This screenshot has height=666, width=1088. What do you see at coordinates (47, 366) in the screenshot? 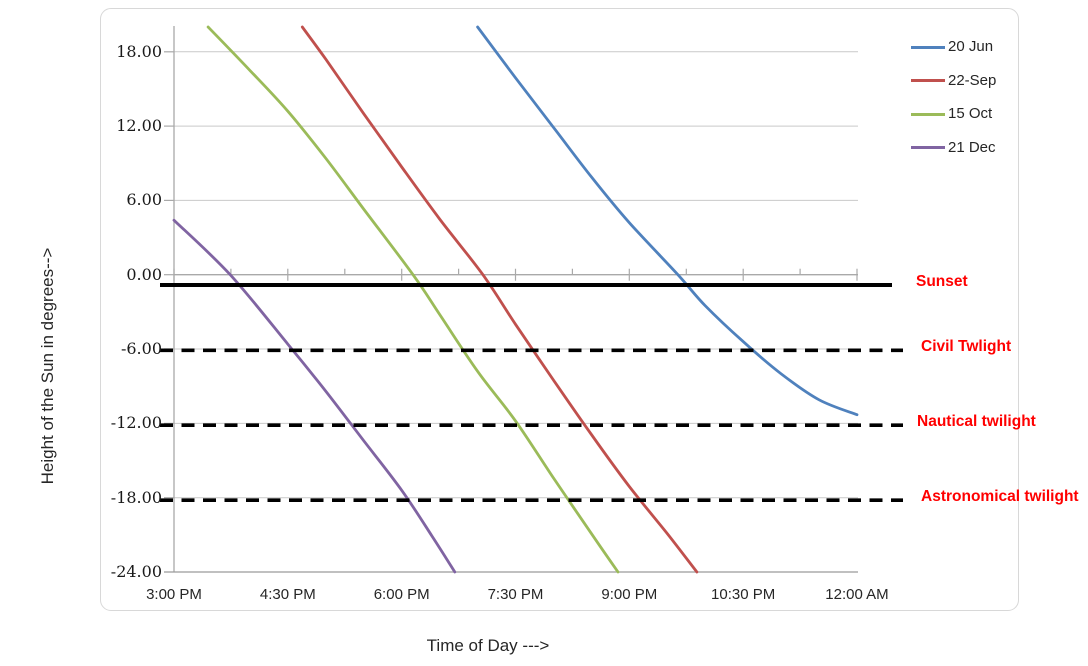
I see `y-axis-title: Height of the Sun in degrees-->` at bounding box center [47, 366].